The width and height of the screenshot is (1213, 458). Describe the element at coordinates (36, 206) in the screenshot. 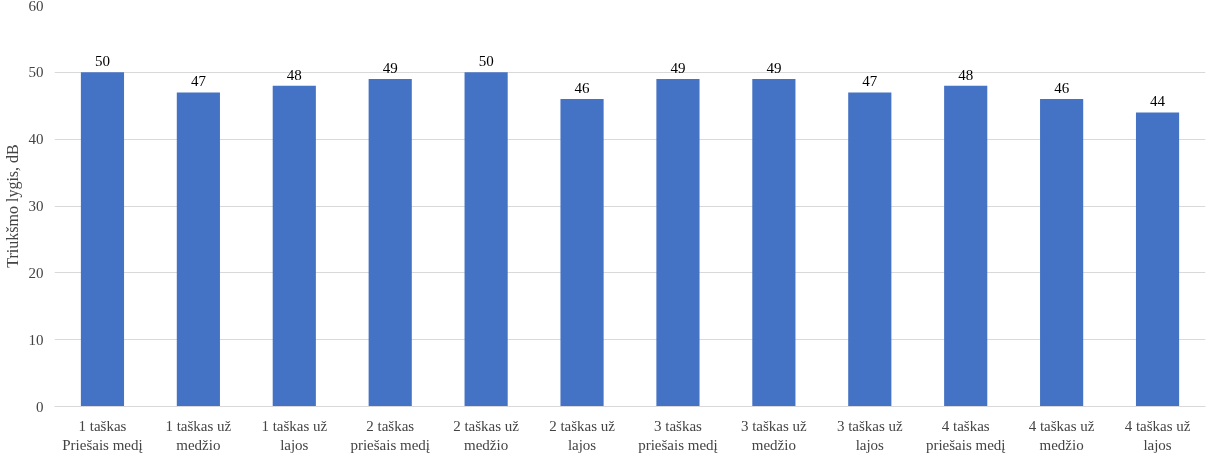

I see `y-tick-label: 30` at that location.